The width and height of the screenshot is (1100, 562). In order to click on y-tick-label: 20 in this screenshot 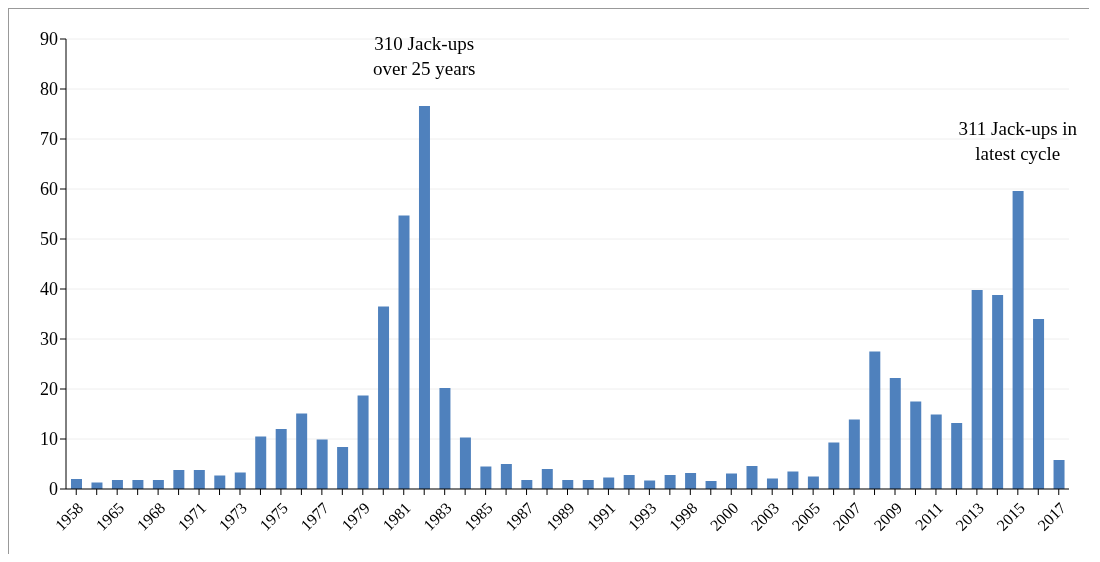, I will do `click(49, 389)`.